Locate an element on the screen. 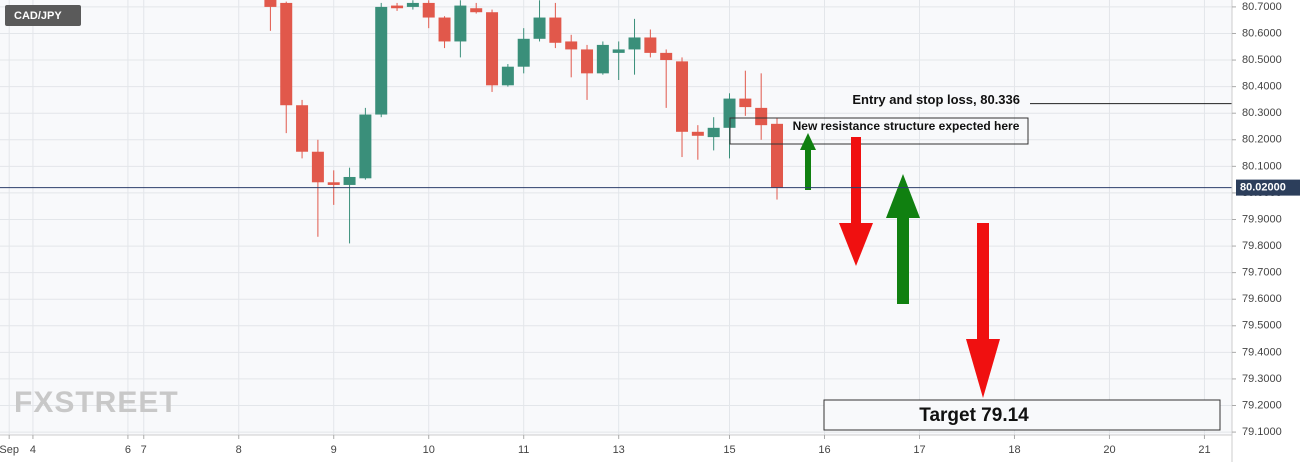  y-tick-label: 80.2000 is located at coordinates (1262, 140).